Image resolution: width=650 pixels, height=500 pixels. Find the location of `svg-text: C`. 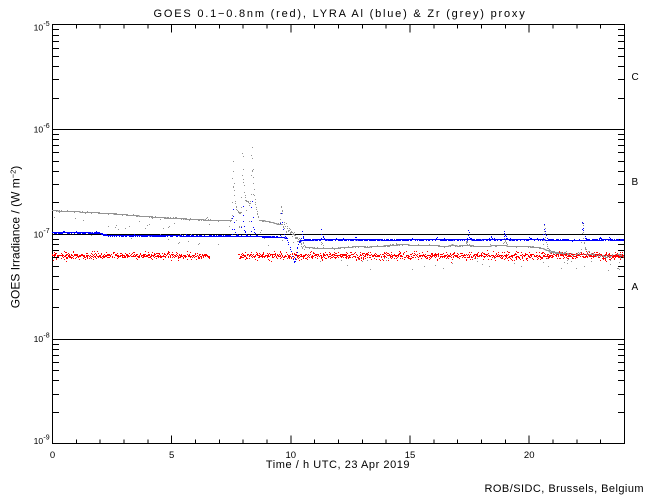

svg-text: C is located at coordinates (635, 77).